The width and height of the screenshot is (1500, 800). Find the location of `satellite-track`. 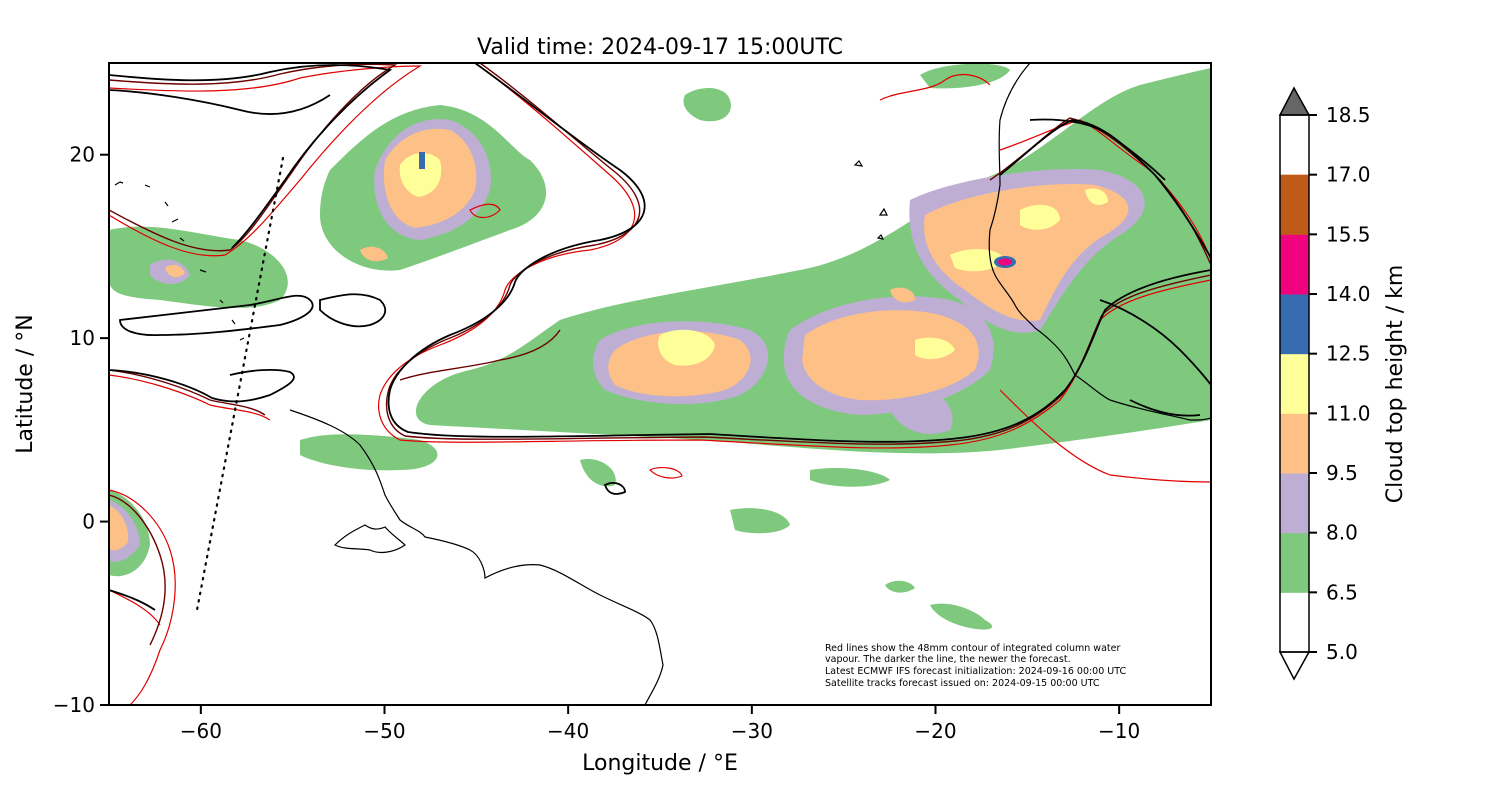

satellite-track is located at coordinates (240, 384).